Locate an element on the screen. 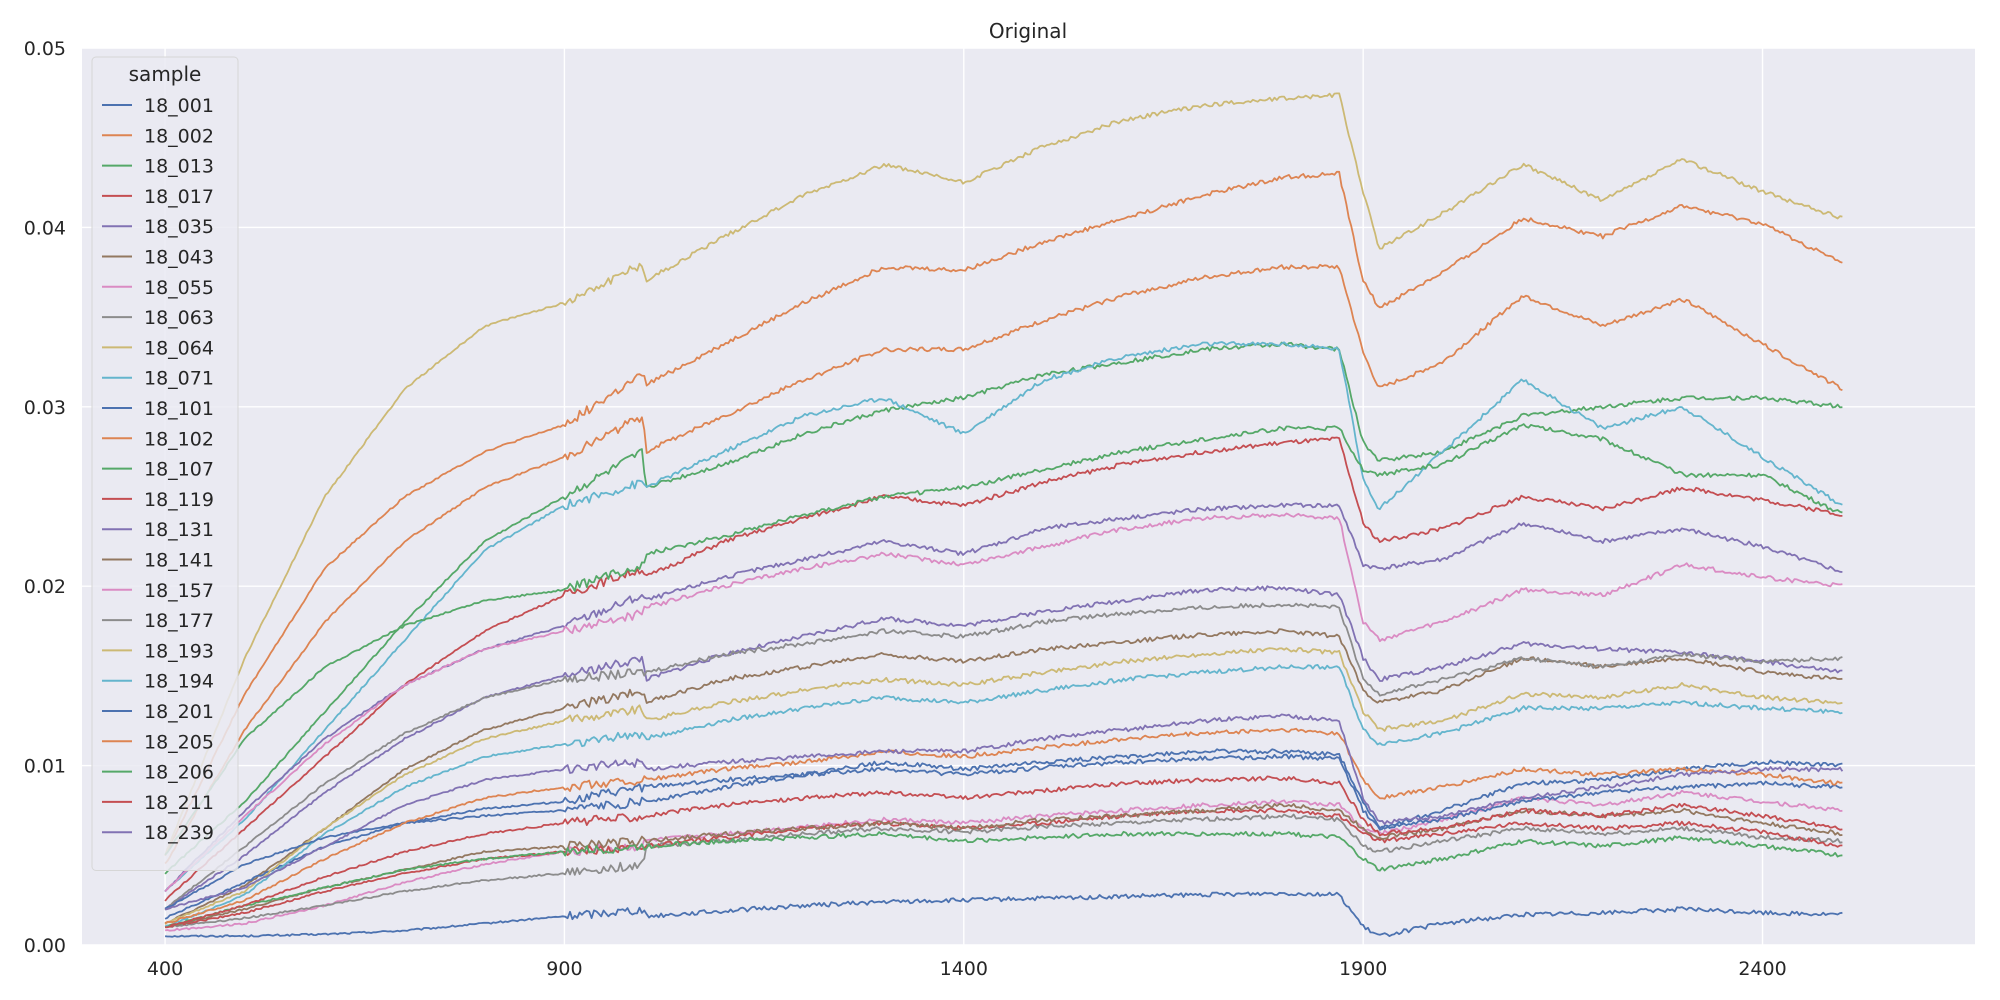 The width and height of the screenshot is (2000, 1000). legend-entry: 18_055 is located at coordinates (179, 288).